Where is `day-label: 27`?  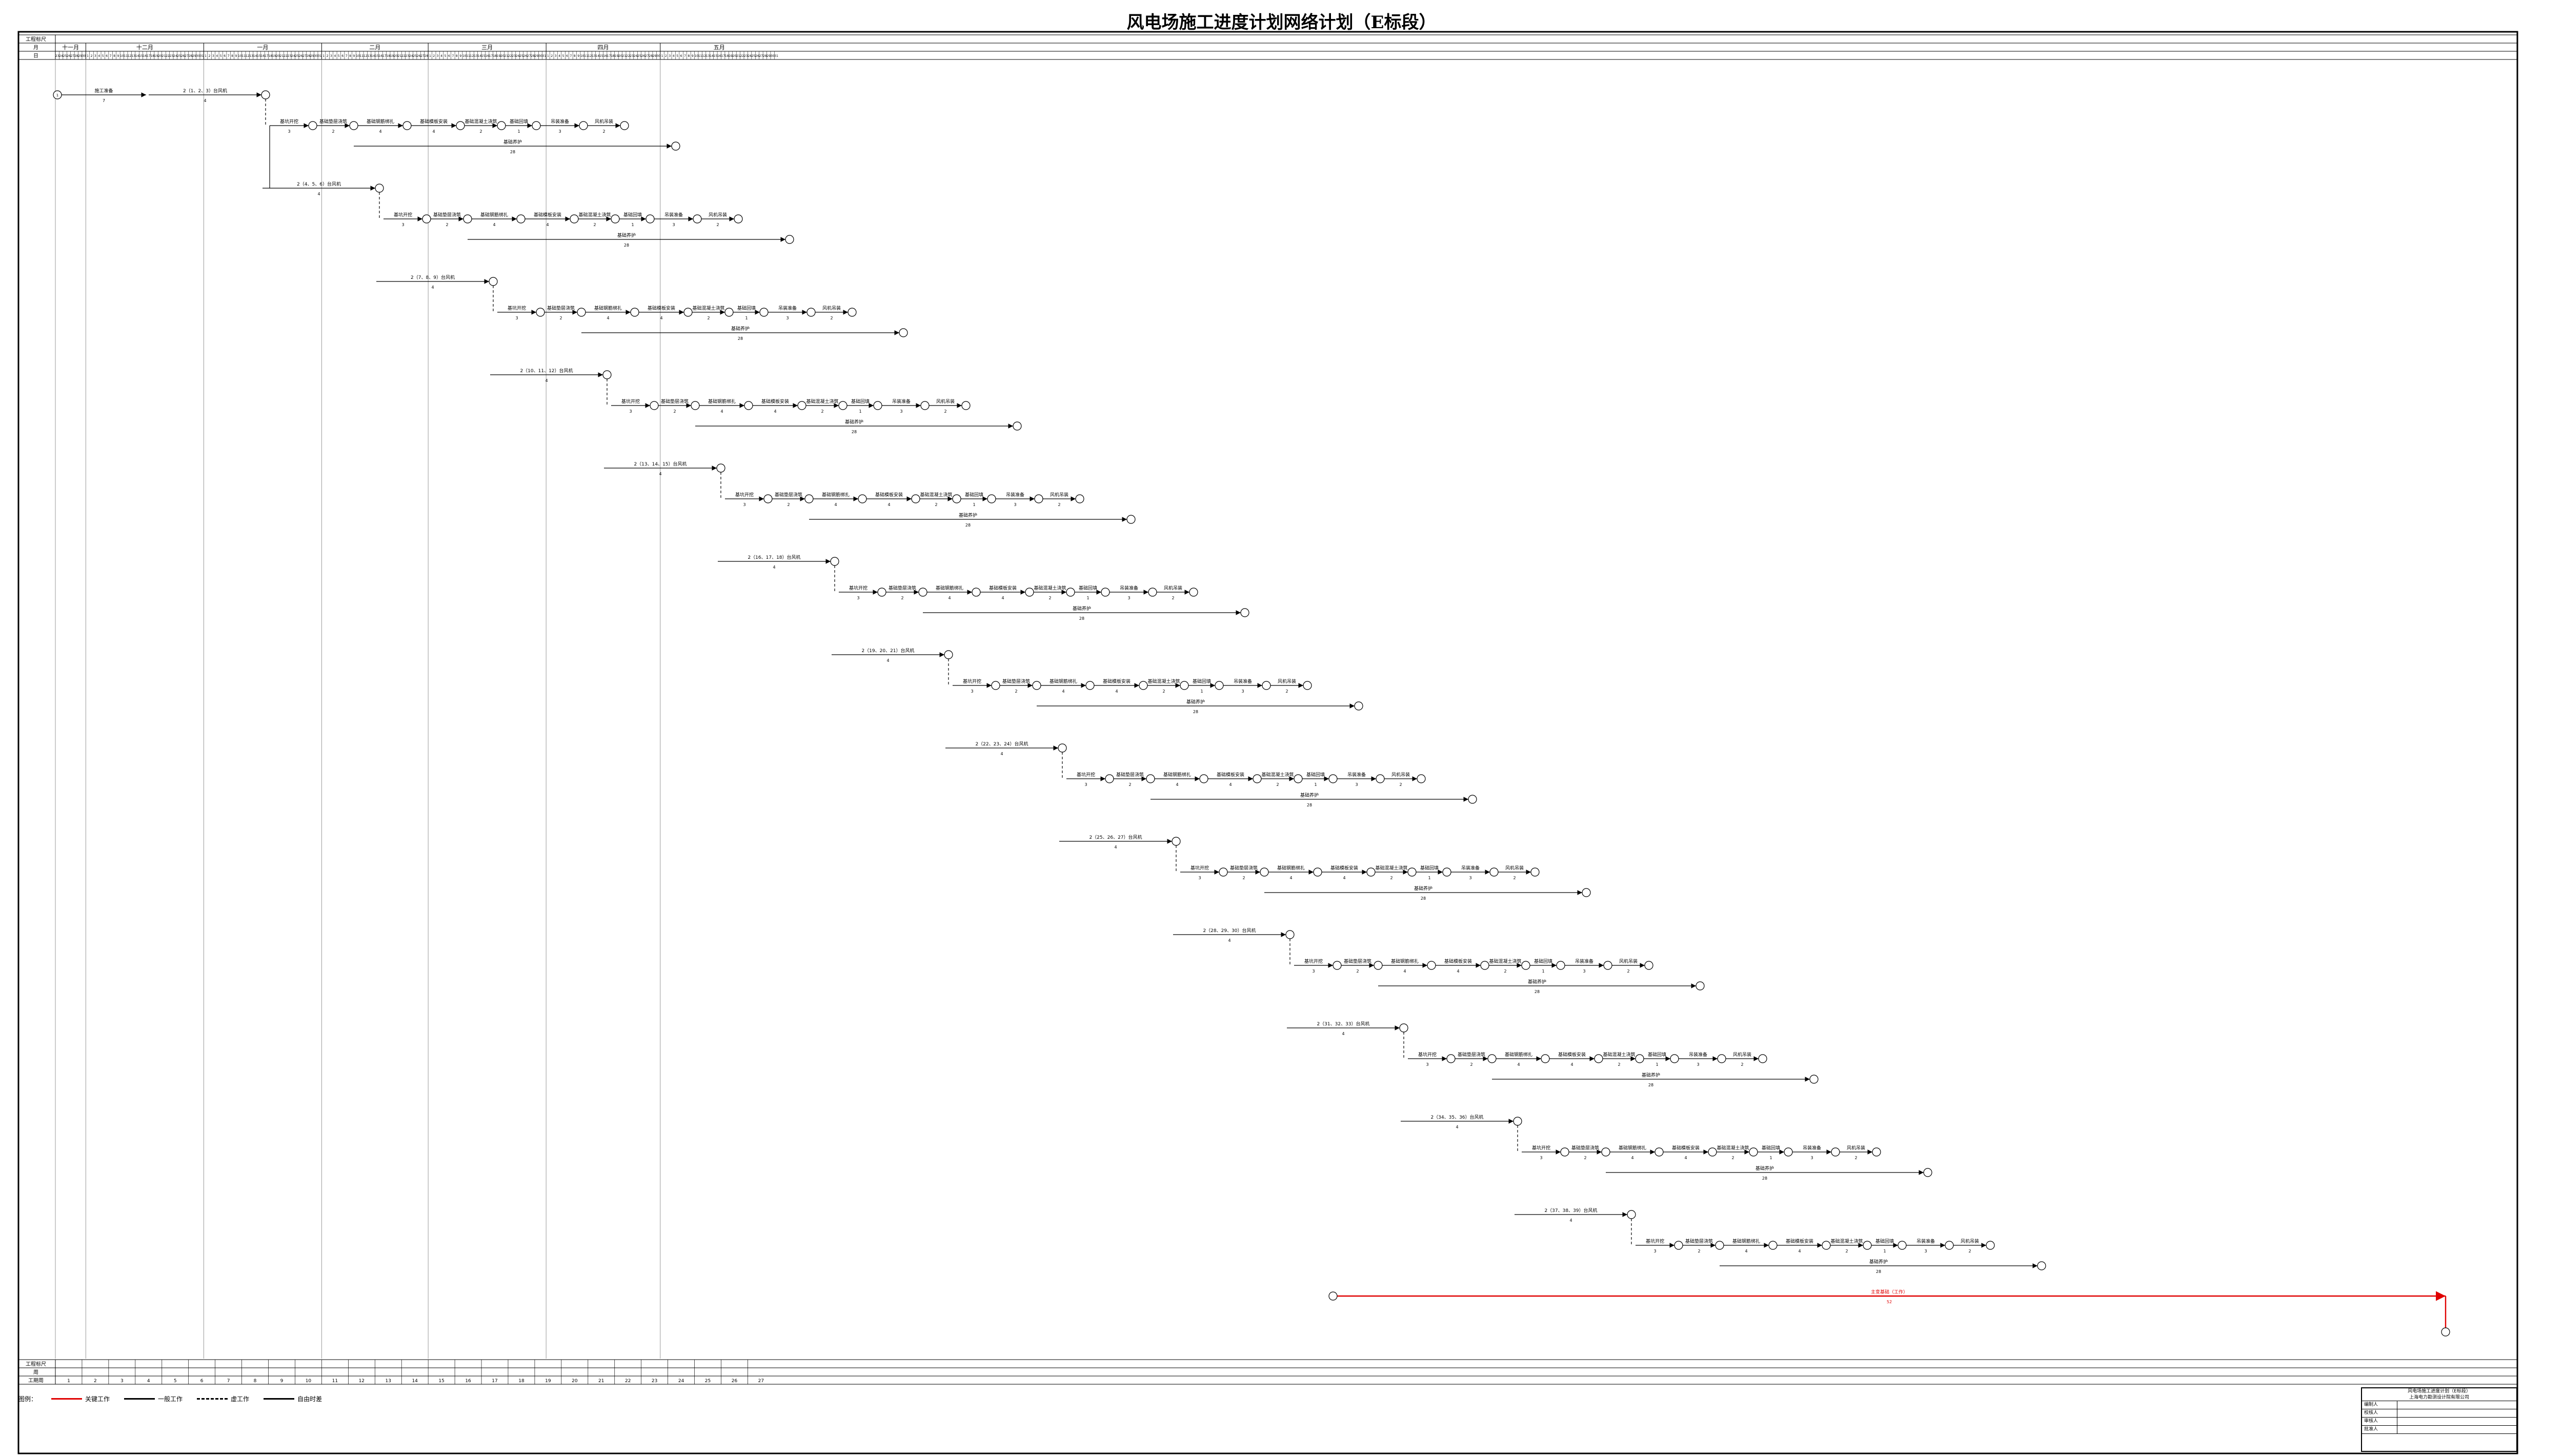 day-label: 27 is located at coordinates (304, 56).